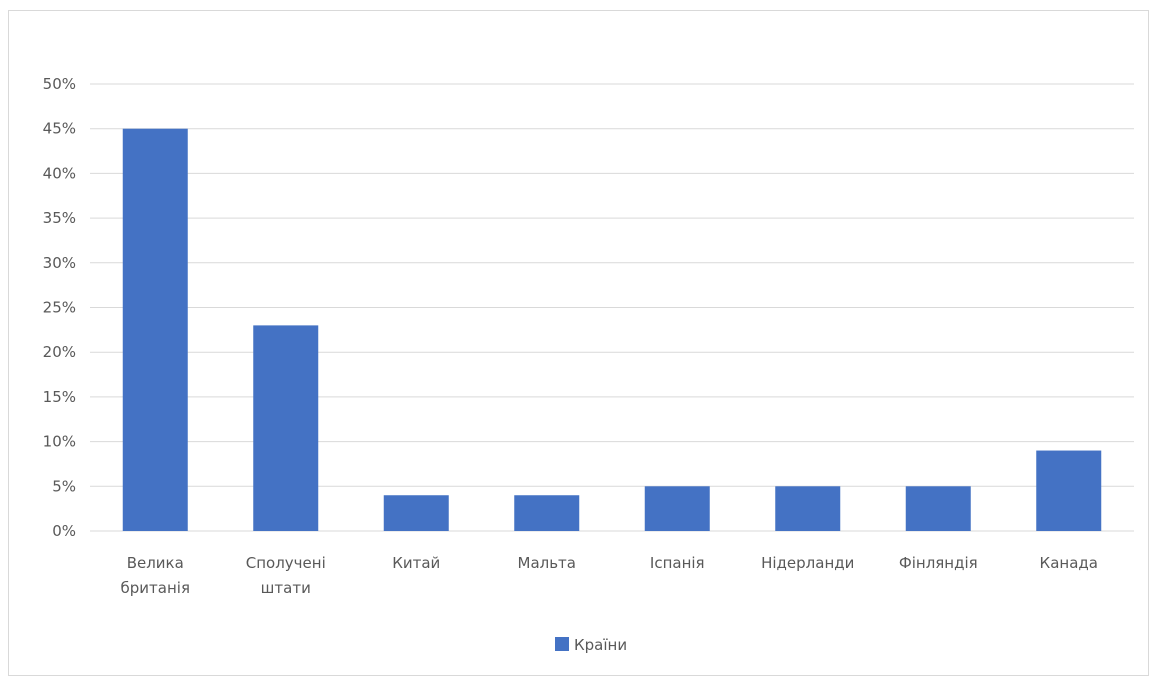 The image size is (1151, 678). I want to click on legend-label: Країни, so click(600, 645).